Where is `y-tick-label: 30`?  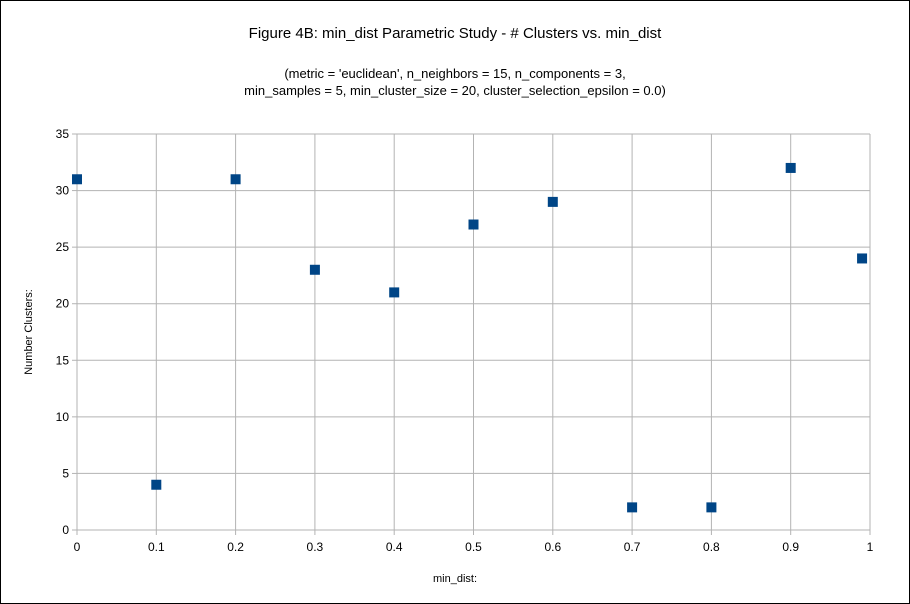
y-tick-label: 30 is located at coordinates (63, 191).